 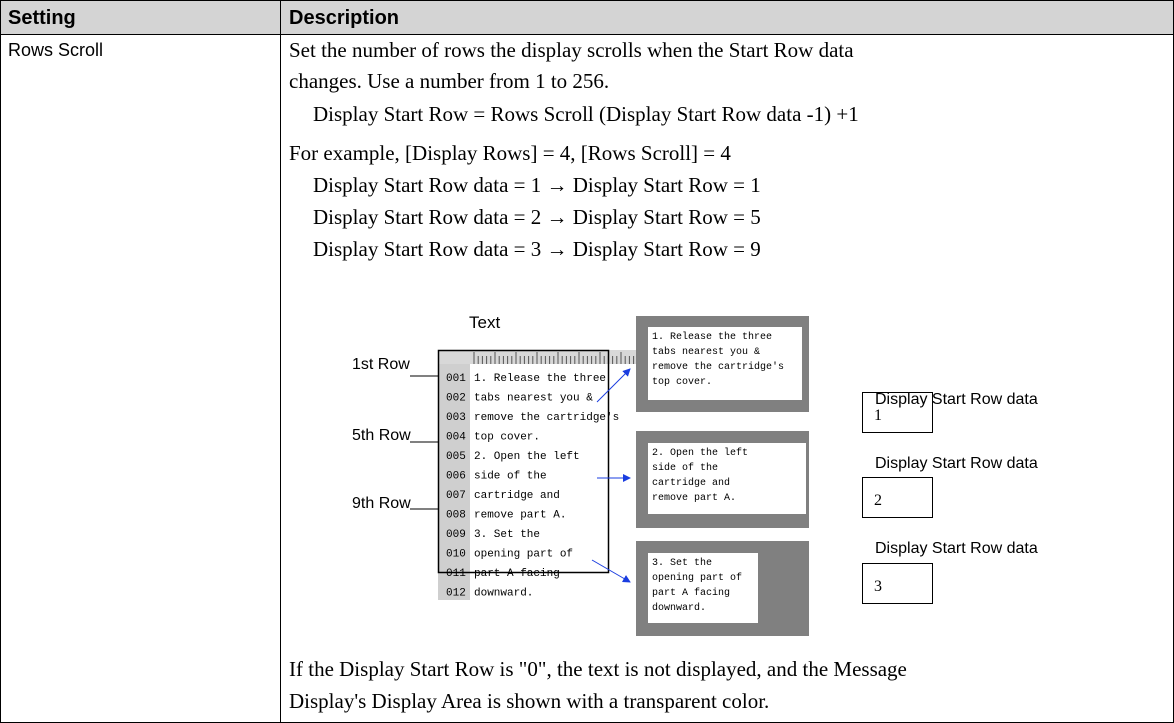 I want to click on display-text: 3. Set the, so click(x=682, y=563).